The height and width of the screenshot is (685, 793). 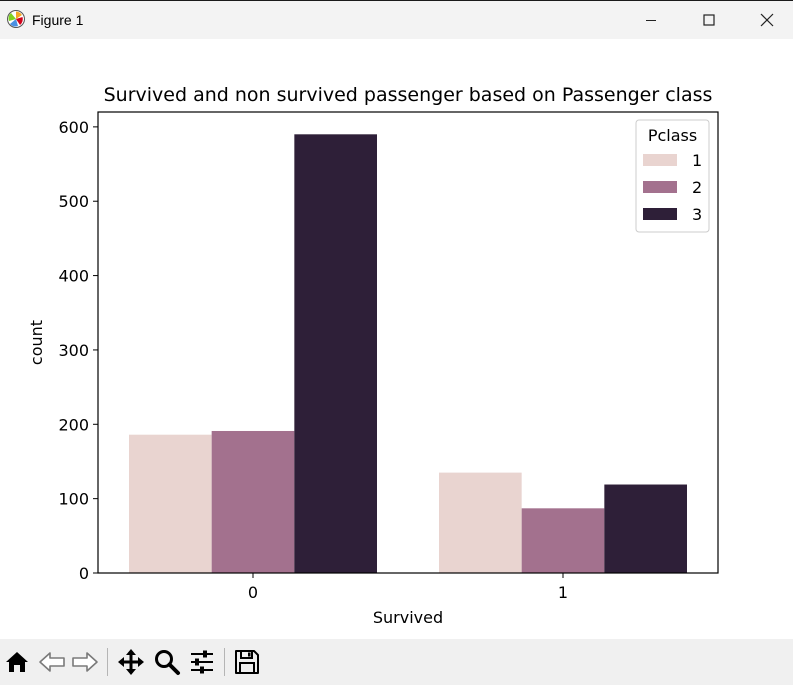 I want to click on pan-button, so click(x=131, y=662).